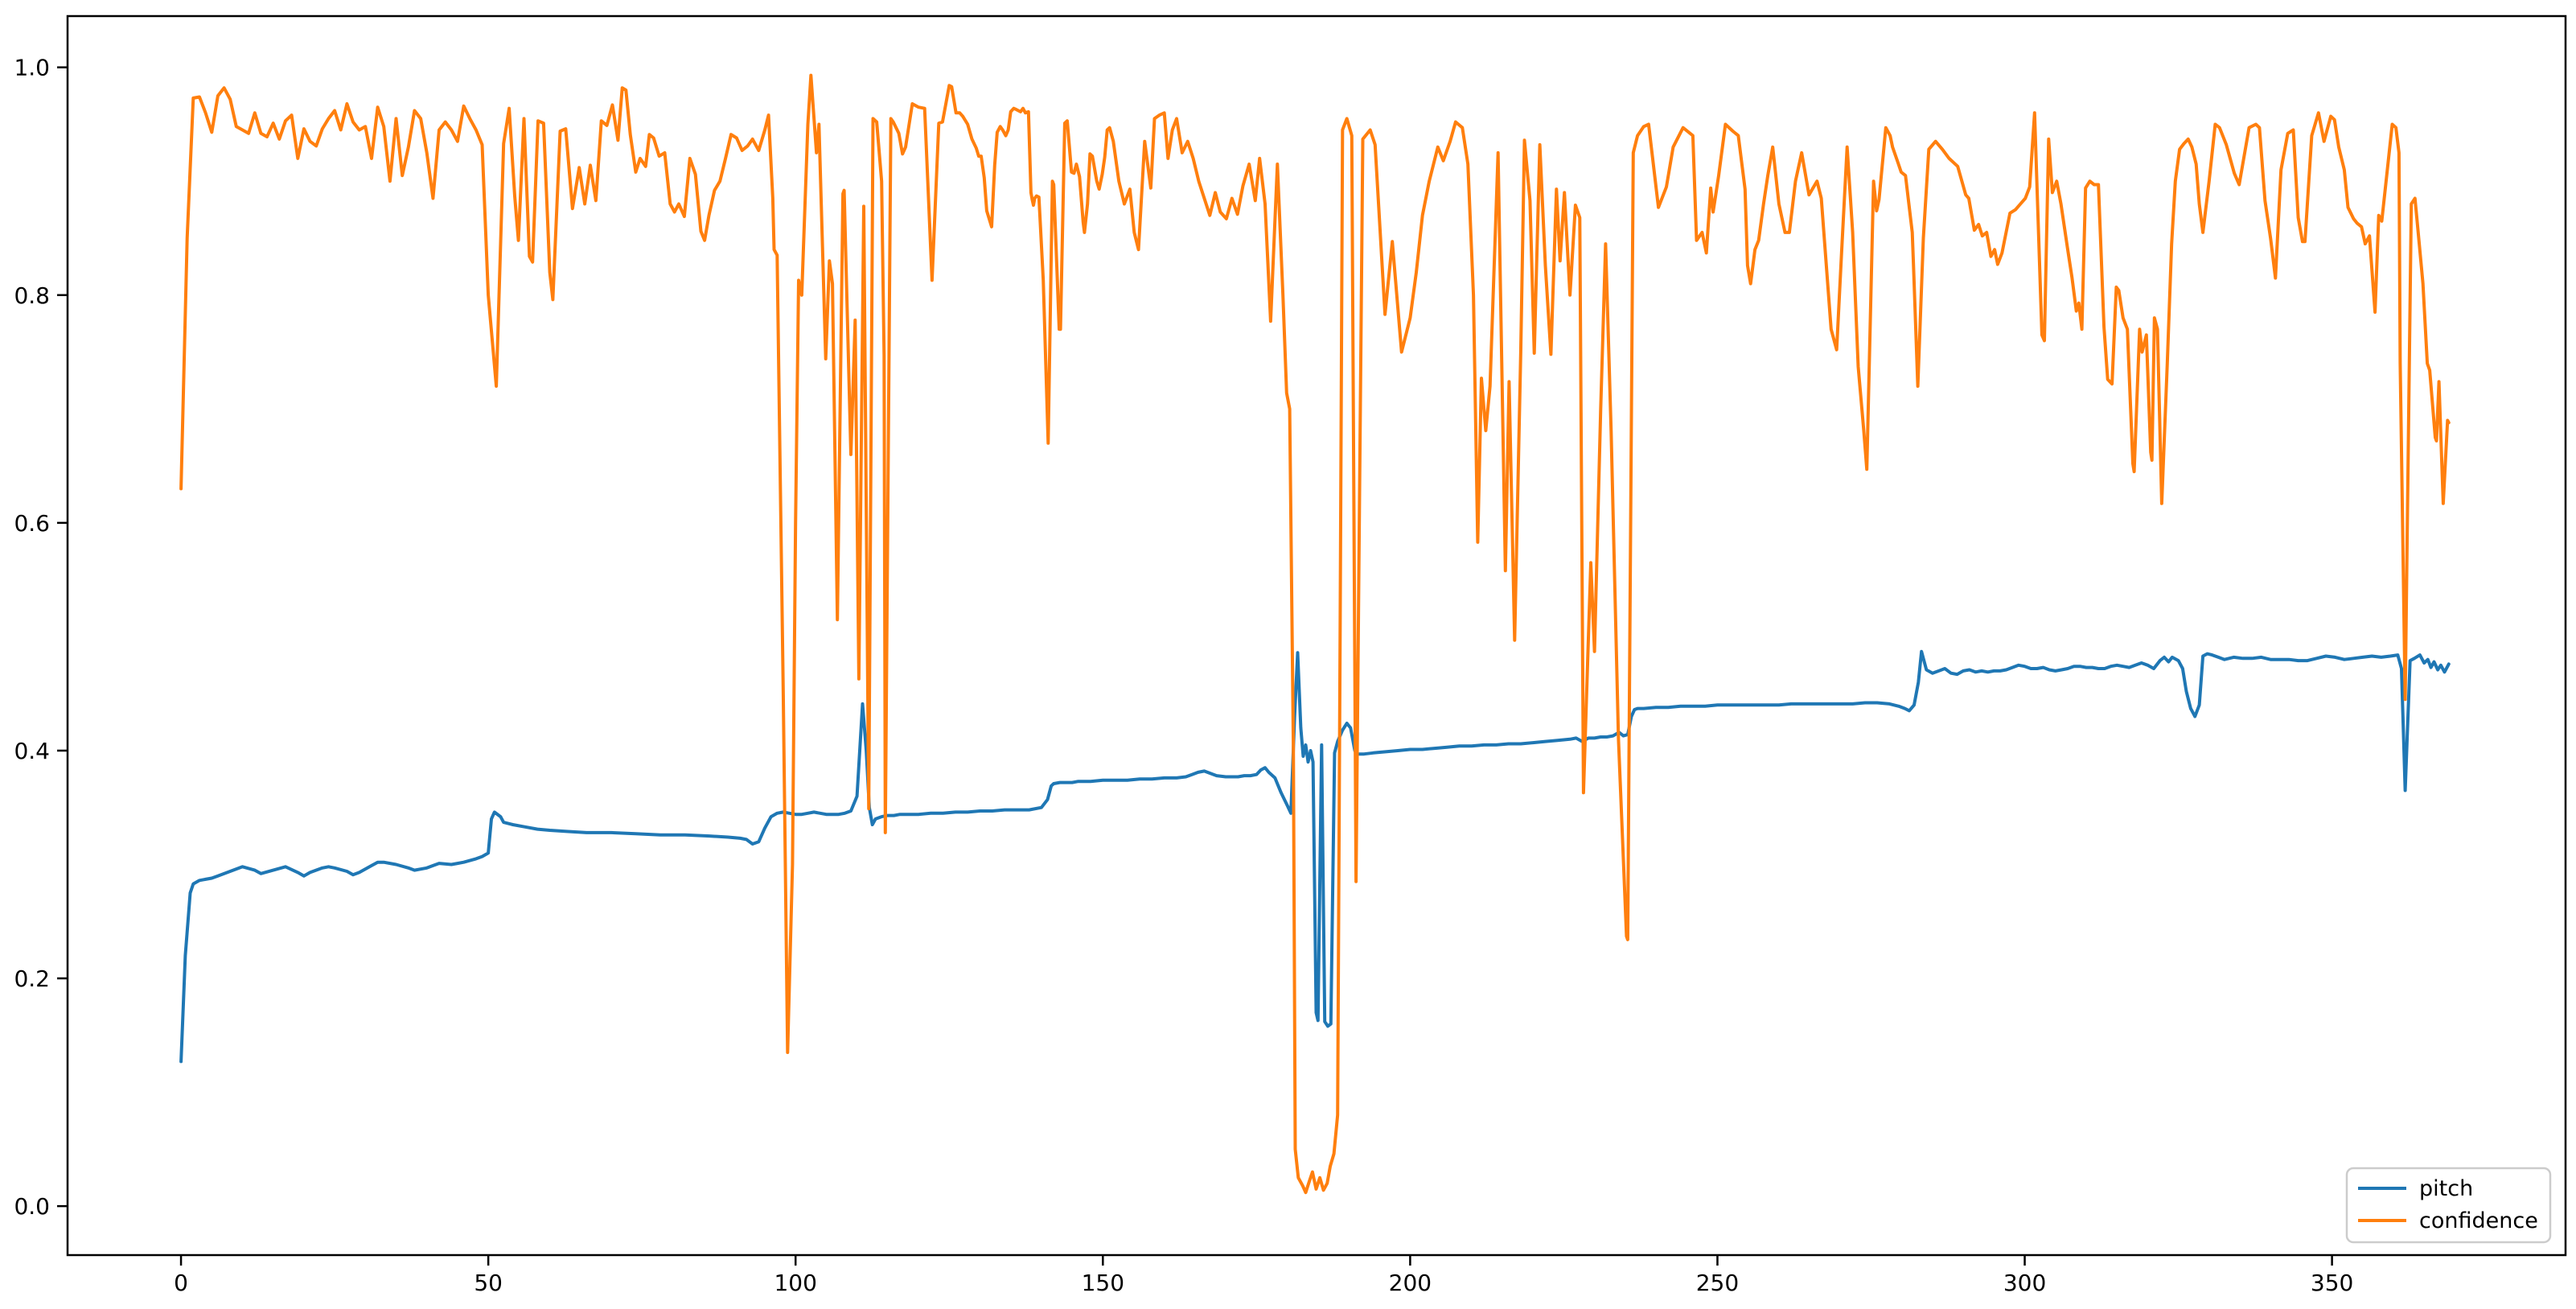 The width and height of the screenshot is (2576, 1309). Describe the element at coordinates (2478, 1220) in the screenshot. I see `confidence-legend-label: confidence` at that location.